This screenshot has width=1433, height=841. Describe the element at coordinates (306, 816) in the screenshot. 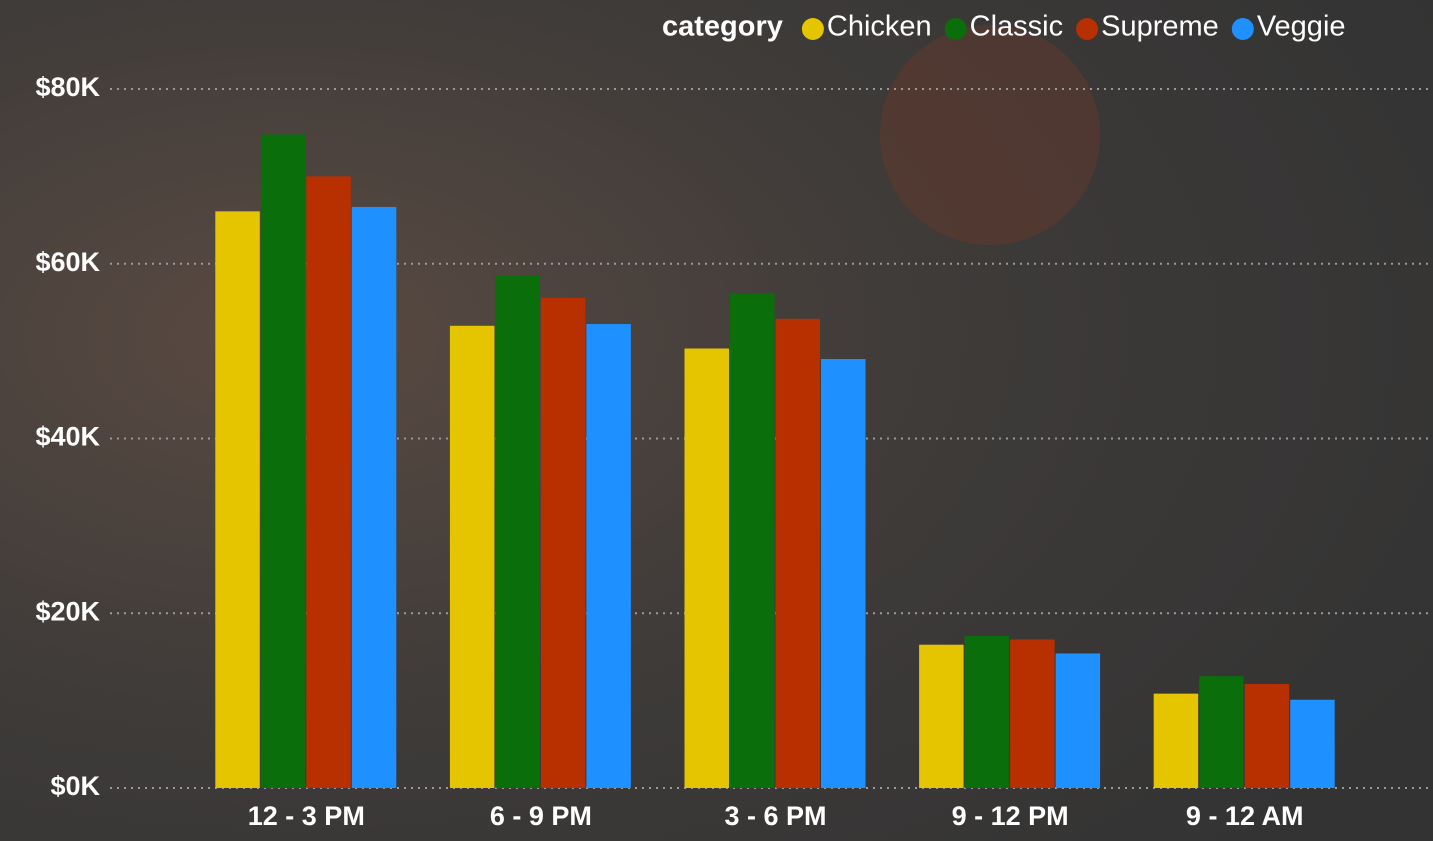

I see `x-tick-label: 12 - 3 PM` at that location.